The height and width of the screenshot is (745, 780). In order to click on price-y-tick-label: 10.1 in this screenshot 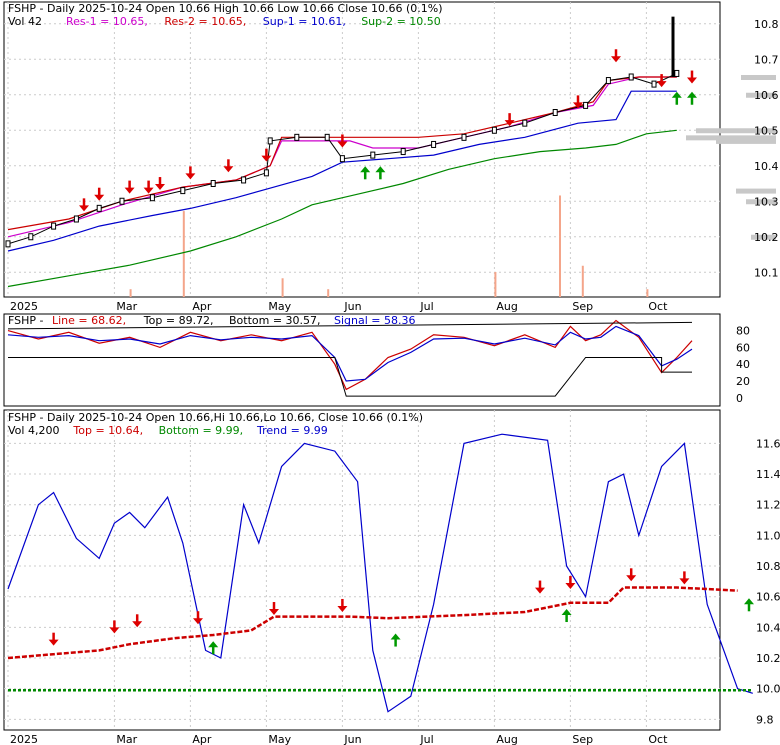, I will do `click(766, 272)`.